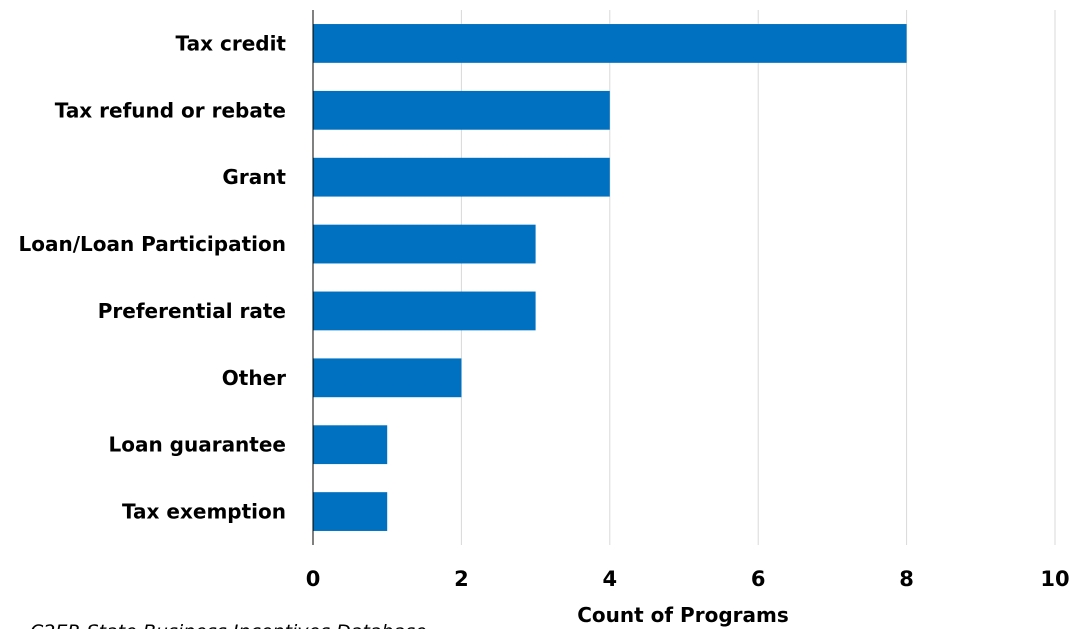 Image resolution: width=1075 pixels, height=629 pixels. I want to click on x-tick-label: 6, so click(758, 579).